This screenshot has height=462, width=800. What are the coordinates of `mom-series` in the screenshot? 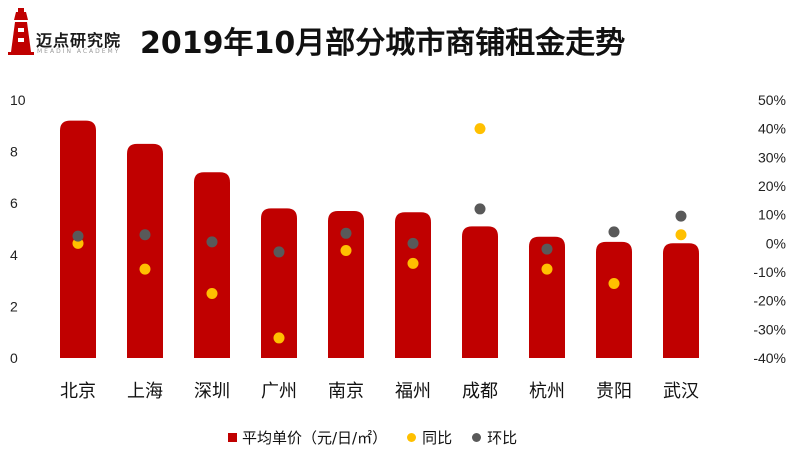 It's located at (379, 230).